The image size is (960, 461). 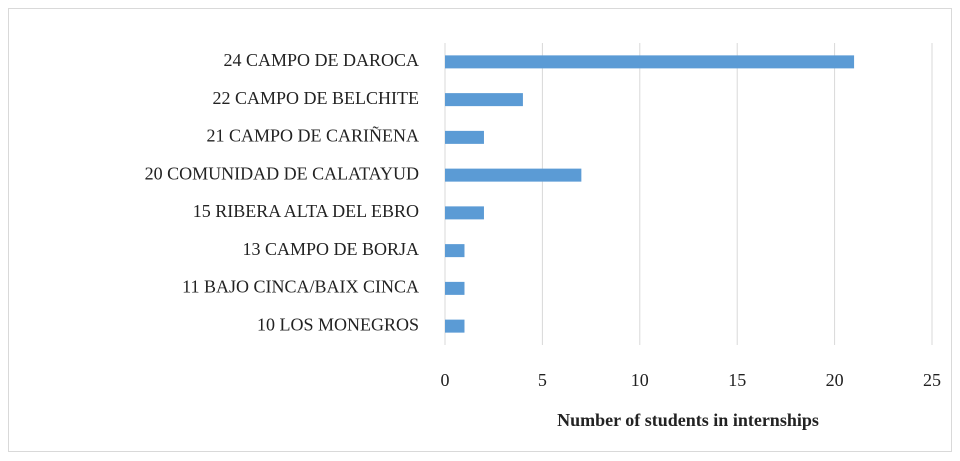 I want to click on y-tick-label: 24 CAMPO DE DAROCA, so click(x=321, y=60).